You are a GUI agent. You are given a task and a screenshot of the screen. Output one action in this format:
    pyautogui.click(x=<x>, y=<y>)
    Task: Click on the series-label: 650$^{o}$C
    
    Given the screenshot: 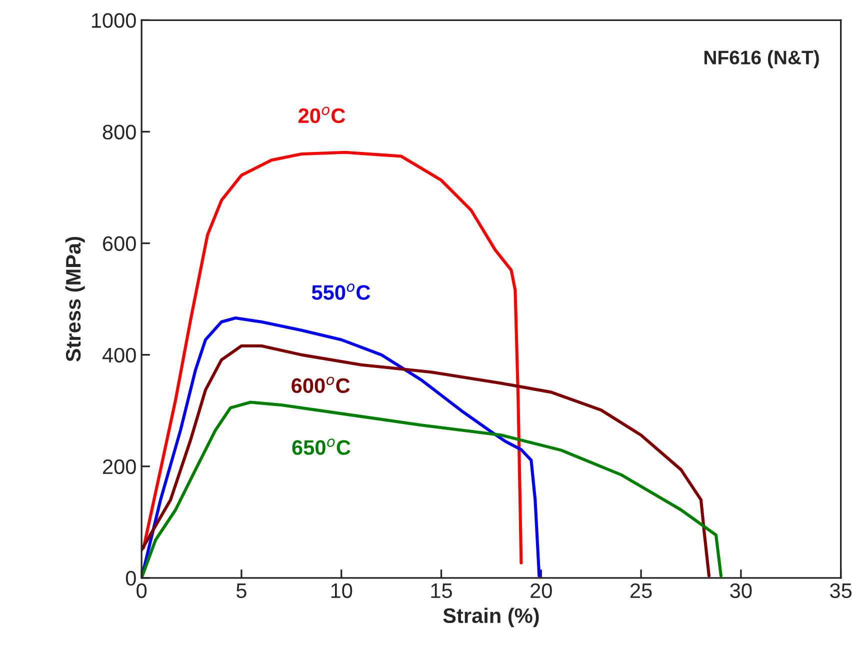 What is the action you would take?
    pyautogui.click(x=321, y=446)
    